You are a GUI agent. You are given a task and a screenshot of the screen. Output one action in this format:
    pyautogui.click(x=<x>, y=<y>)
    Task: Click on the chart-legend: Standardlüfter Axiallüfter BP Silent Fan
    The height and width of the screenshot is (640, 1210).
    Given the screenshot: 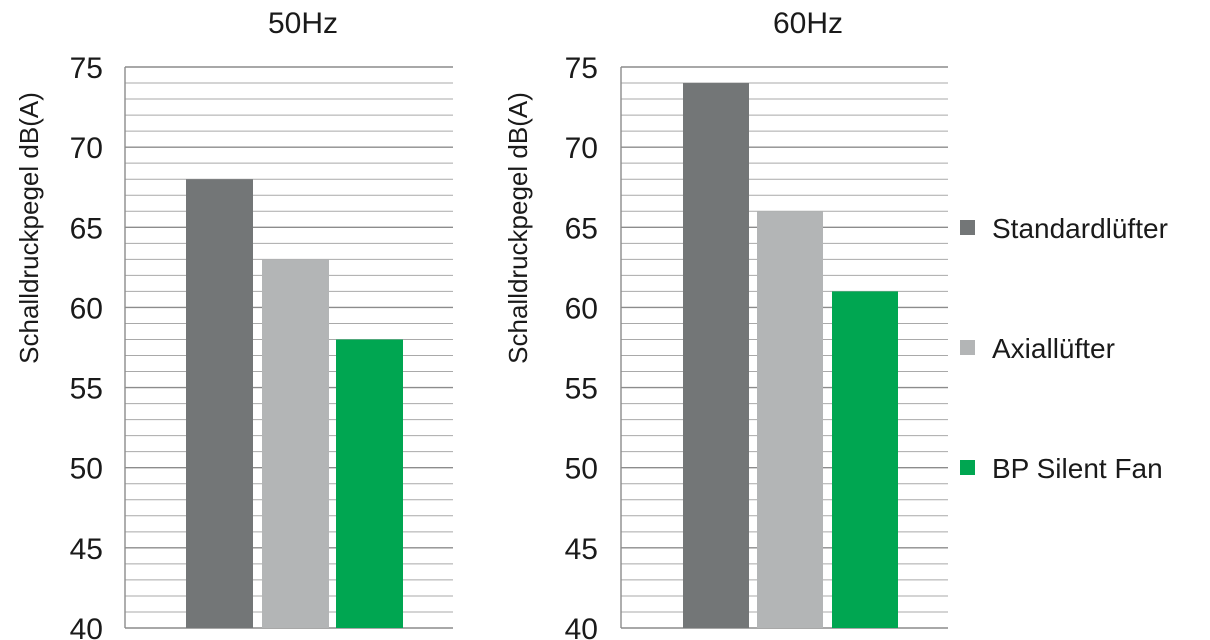 What is the action you would take?
    pyautogui.click(x=1064, y=348)
    